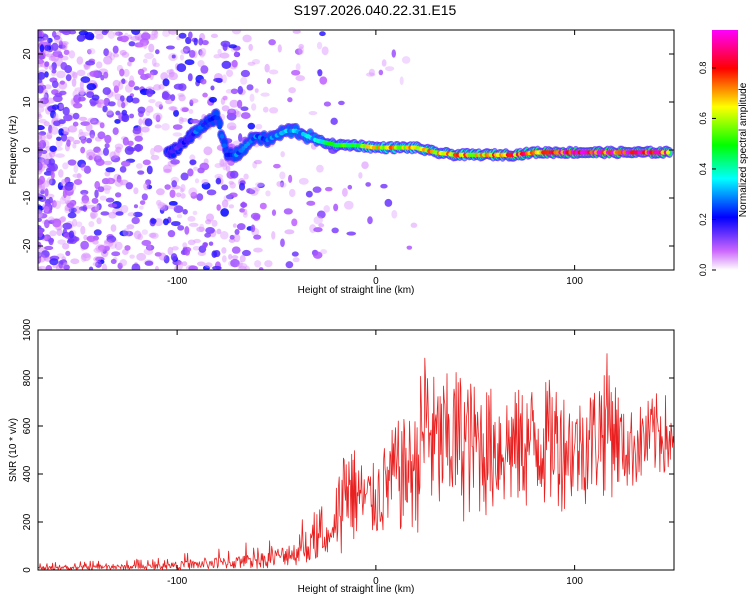 Image resolution: width=750 pixels, height=600 pixels. What do you see at coordinates (743, 149) in the screenshot?
I see `colorbar-label: Normalized spectral amplitude` at bounding box center [743, 149].